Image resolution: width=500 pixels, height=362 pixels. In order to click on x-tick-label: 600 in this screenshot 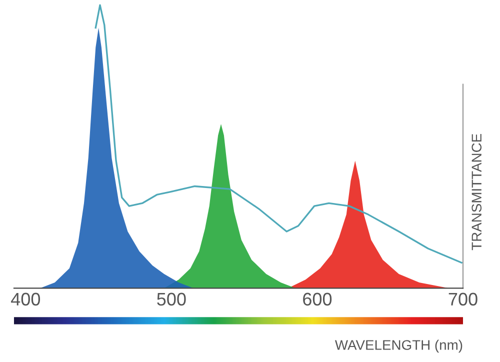, I will do `click(317, 299)`.